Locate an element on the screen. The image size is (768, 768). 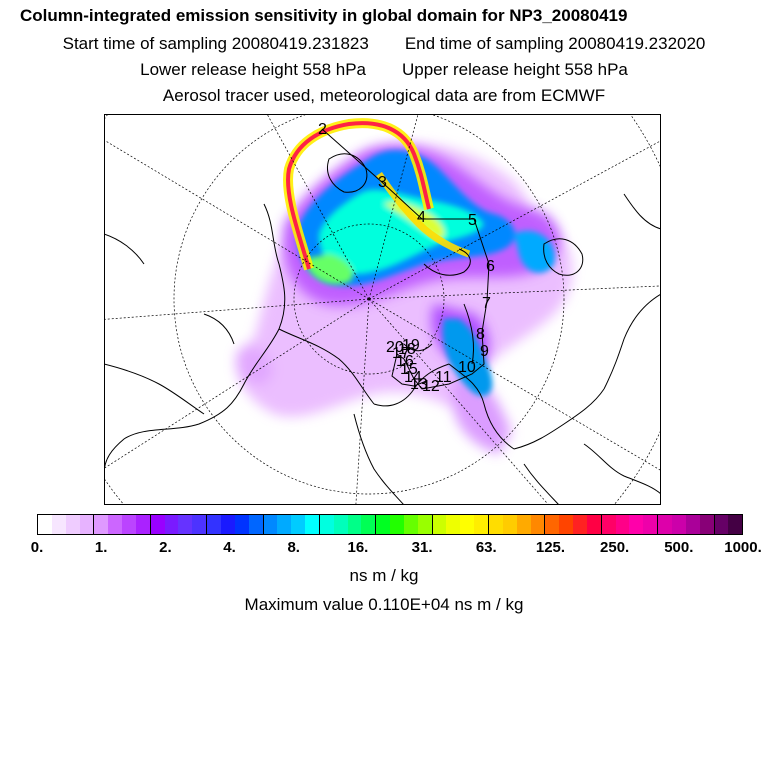
maximum-value: Maximum value 0.110E+04 ns m / kg is located at coordinates (384, 604).